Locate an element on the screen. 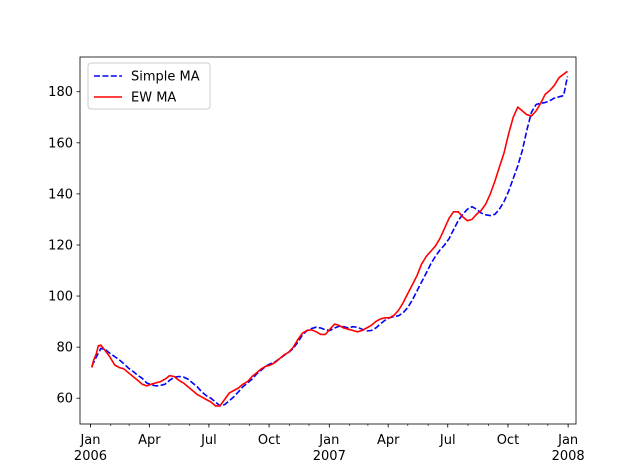  y-tick-label: 140 is located at coordinates (60, 194).